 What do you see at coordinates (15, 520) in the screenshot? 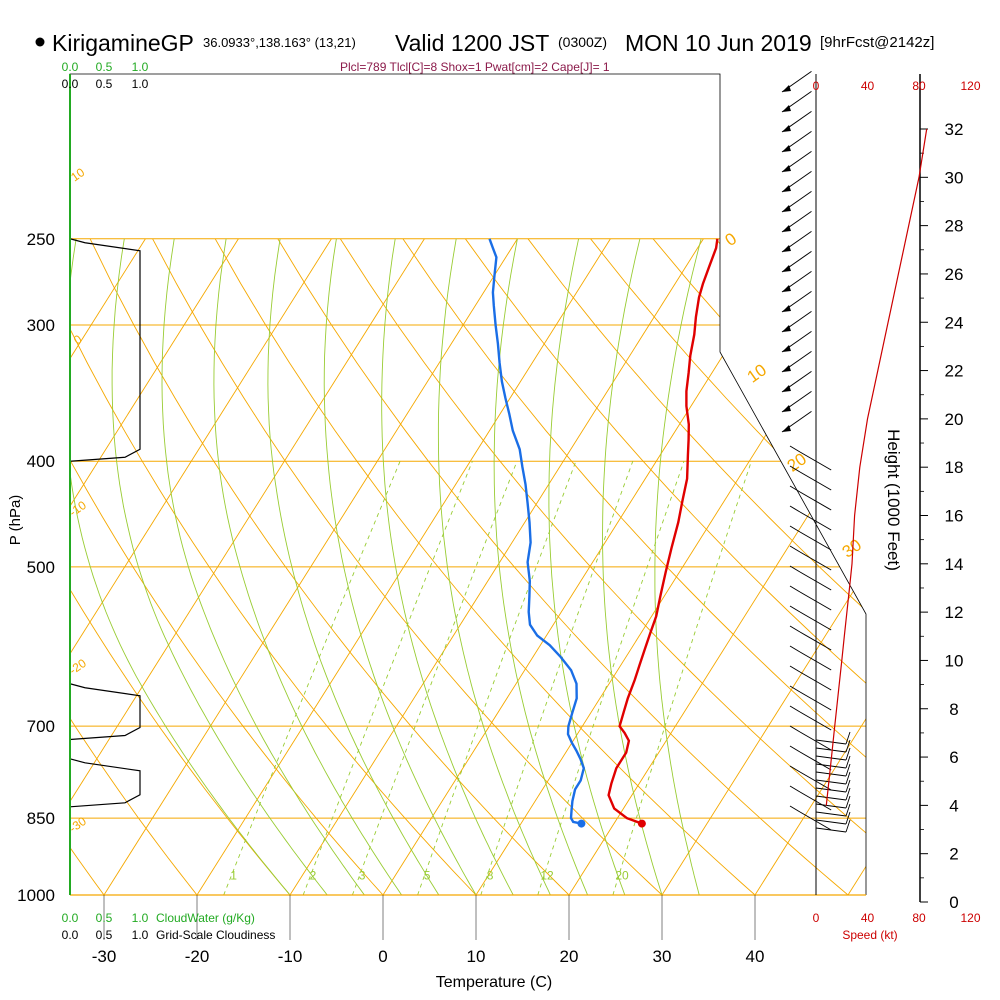
I see `y-axis-title: P (hPa)` at bounding box center [15, 520].